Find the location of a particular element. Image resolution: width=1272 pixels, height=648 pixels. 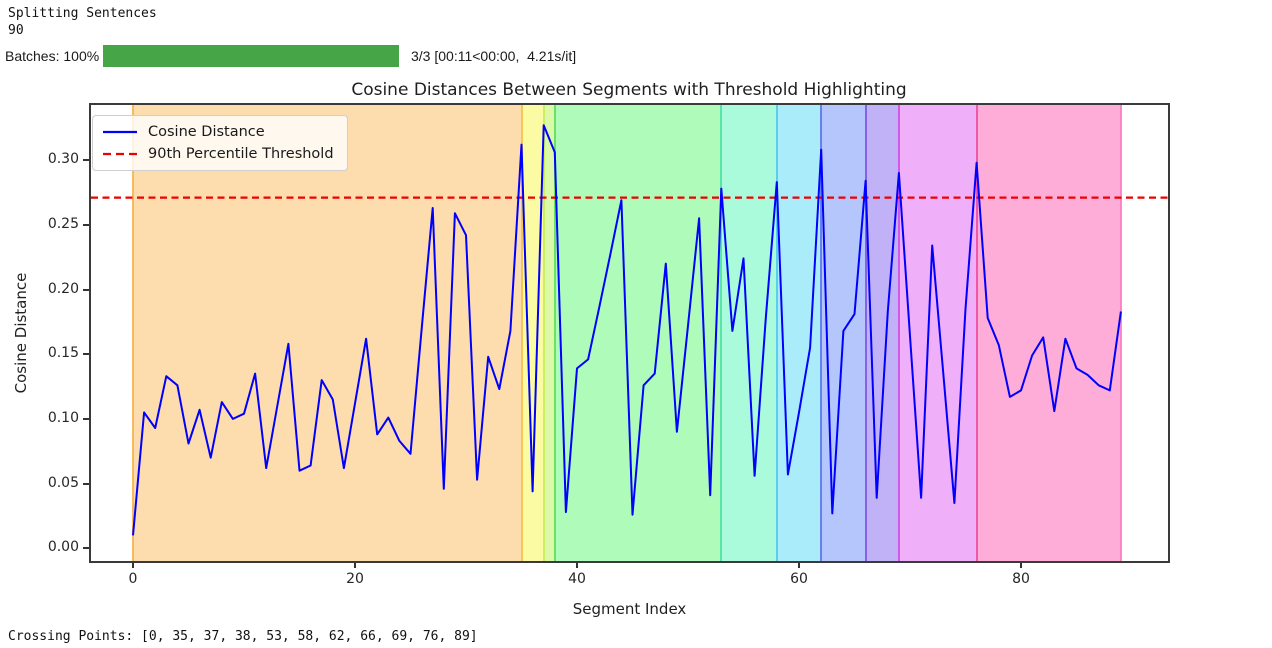

legend-item-cosine-distance: Cosine Distance is located at coordinates (218, 132).